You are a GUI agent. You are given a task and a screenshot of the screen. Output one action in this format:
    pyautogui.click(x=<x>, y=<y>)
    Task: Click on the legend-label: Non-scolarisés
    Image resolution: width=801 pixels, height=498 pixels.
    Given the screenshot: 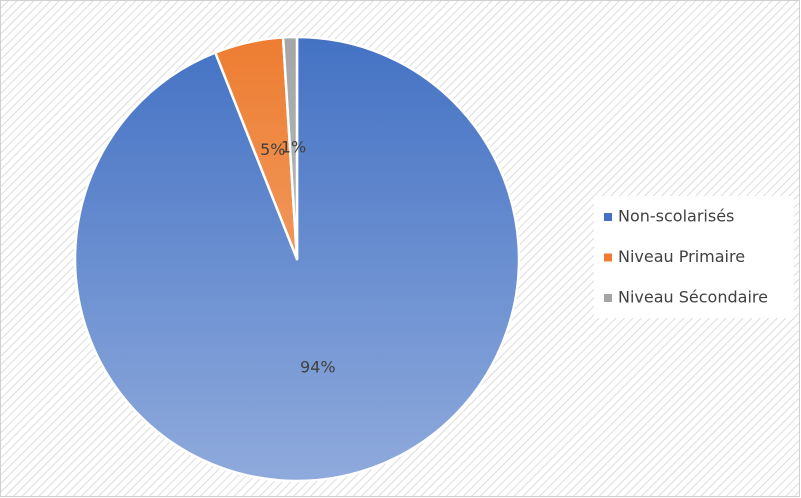 What is the action you would take?
    pyautogui.click(x=676, y=216)
    